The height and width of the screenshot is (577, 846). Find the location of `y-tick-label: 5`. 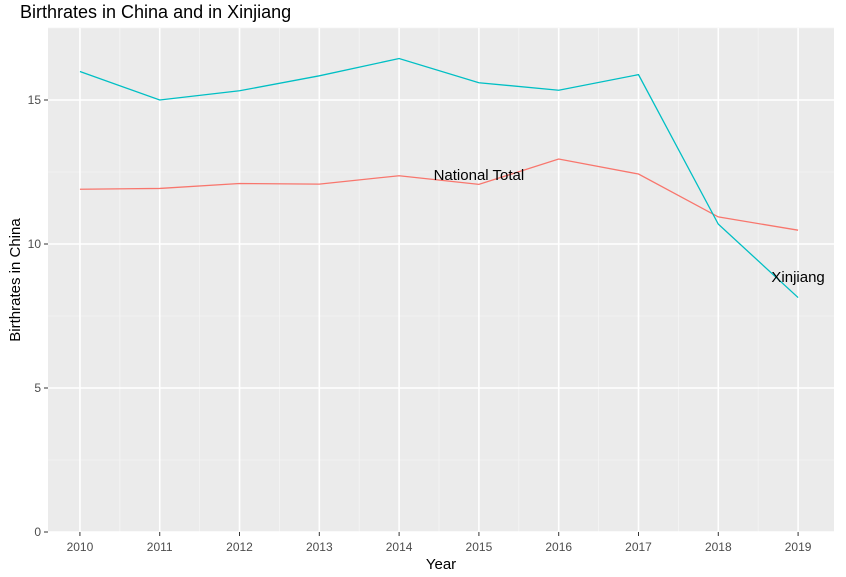

y-tick-label: 5 is located at coordinates (37, 388).